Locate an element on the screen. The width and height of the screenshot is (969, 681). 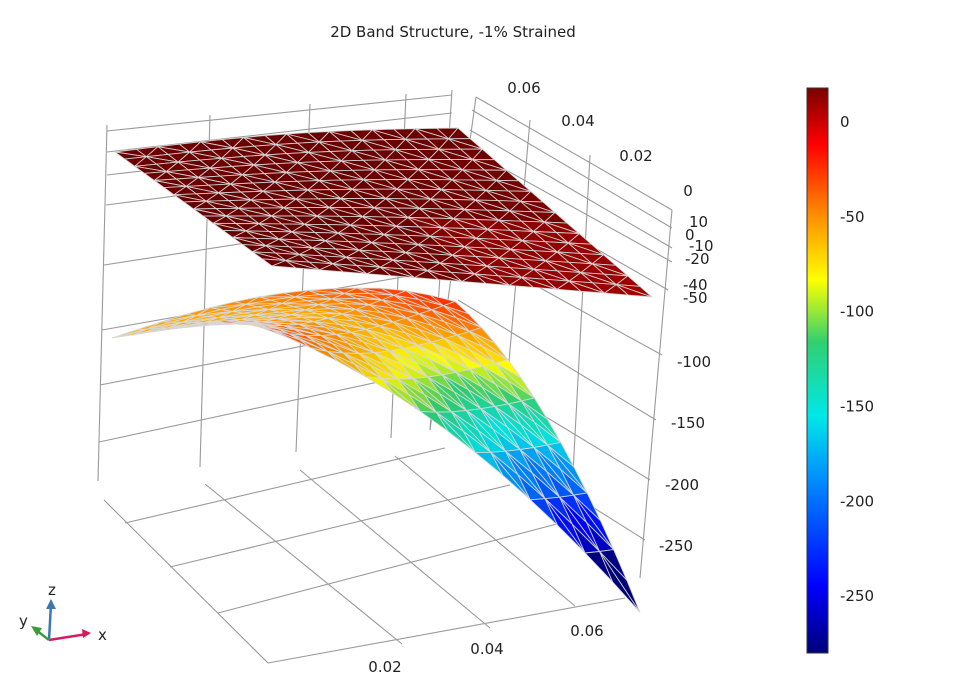
colorbar-tick-label: -50 is located at coordinates (852, 217).